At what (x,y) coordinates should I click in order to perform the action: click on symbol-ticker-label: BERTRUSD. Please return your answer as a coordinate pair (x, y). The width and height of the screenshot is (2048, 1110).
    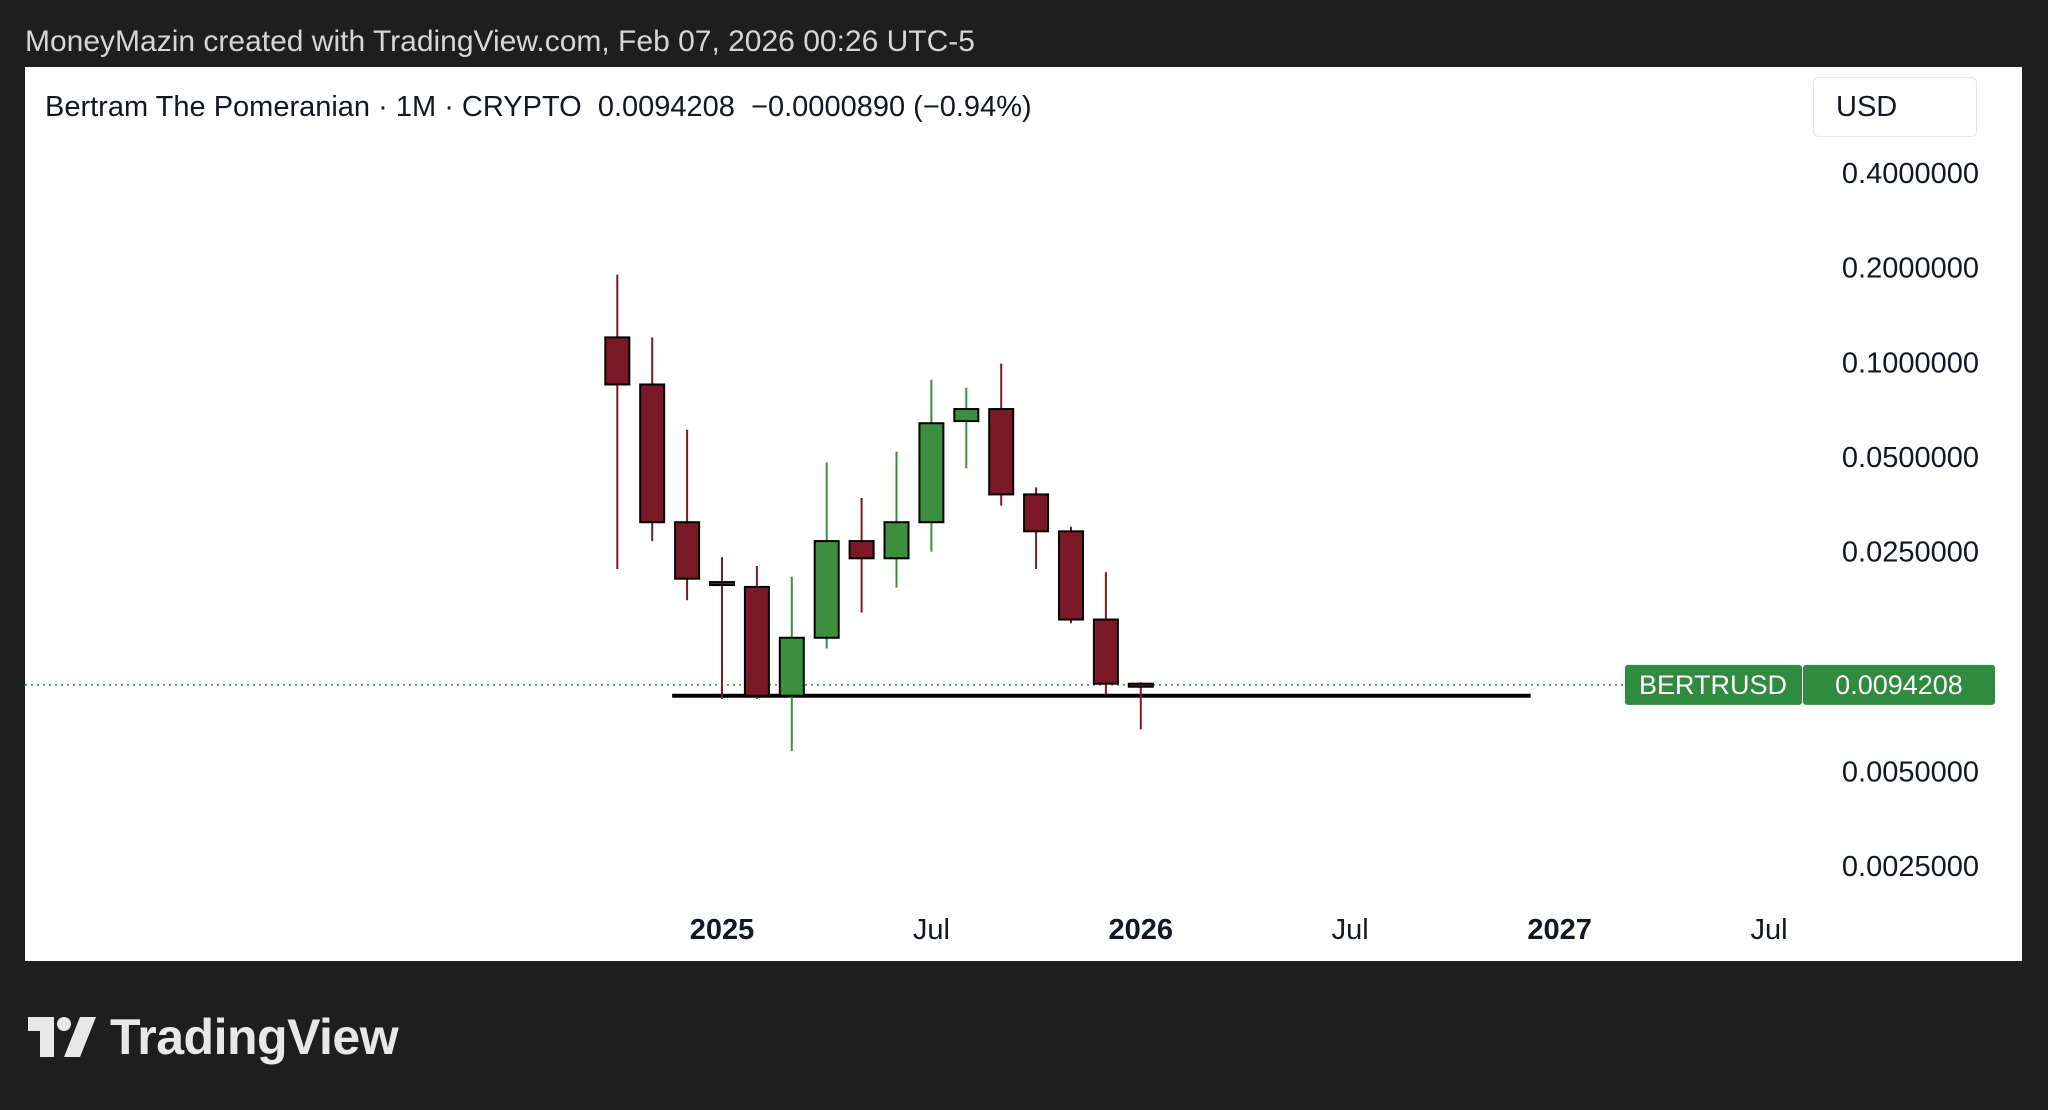
    Looking at the image, I should click on (1713, 685).